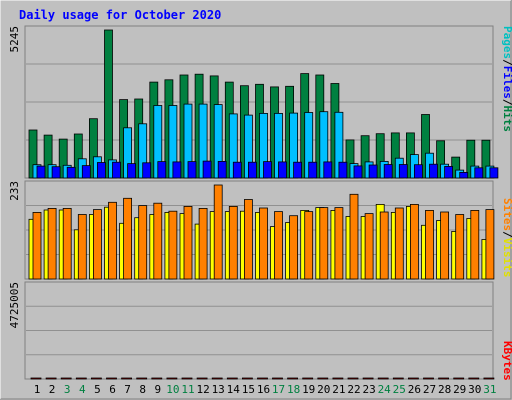 The image size is (512, 400). I want to click on x-tick-label-day-15: 15, so click(248, 389).